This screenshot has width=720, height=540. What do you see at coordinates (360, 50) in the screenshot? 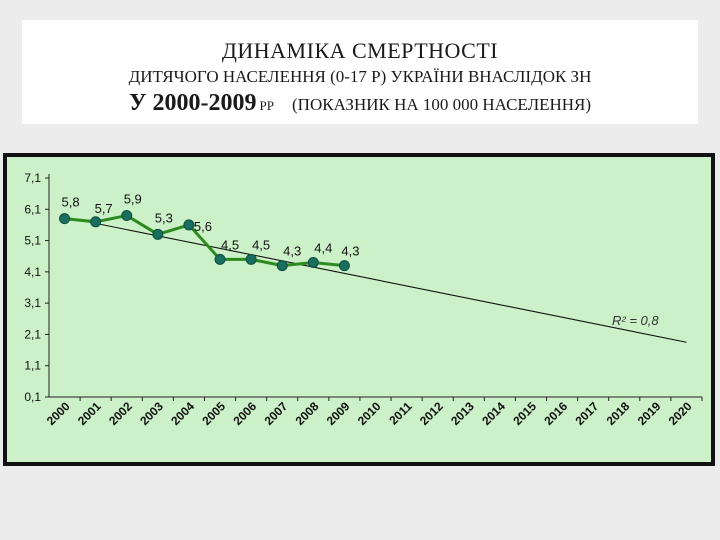
I see `title-line-1: ДИНАМІКА СМЕРТНОСТІ` at bounding box center [360, 50].